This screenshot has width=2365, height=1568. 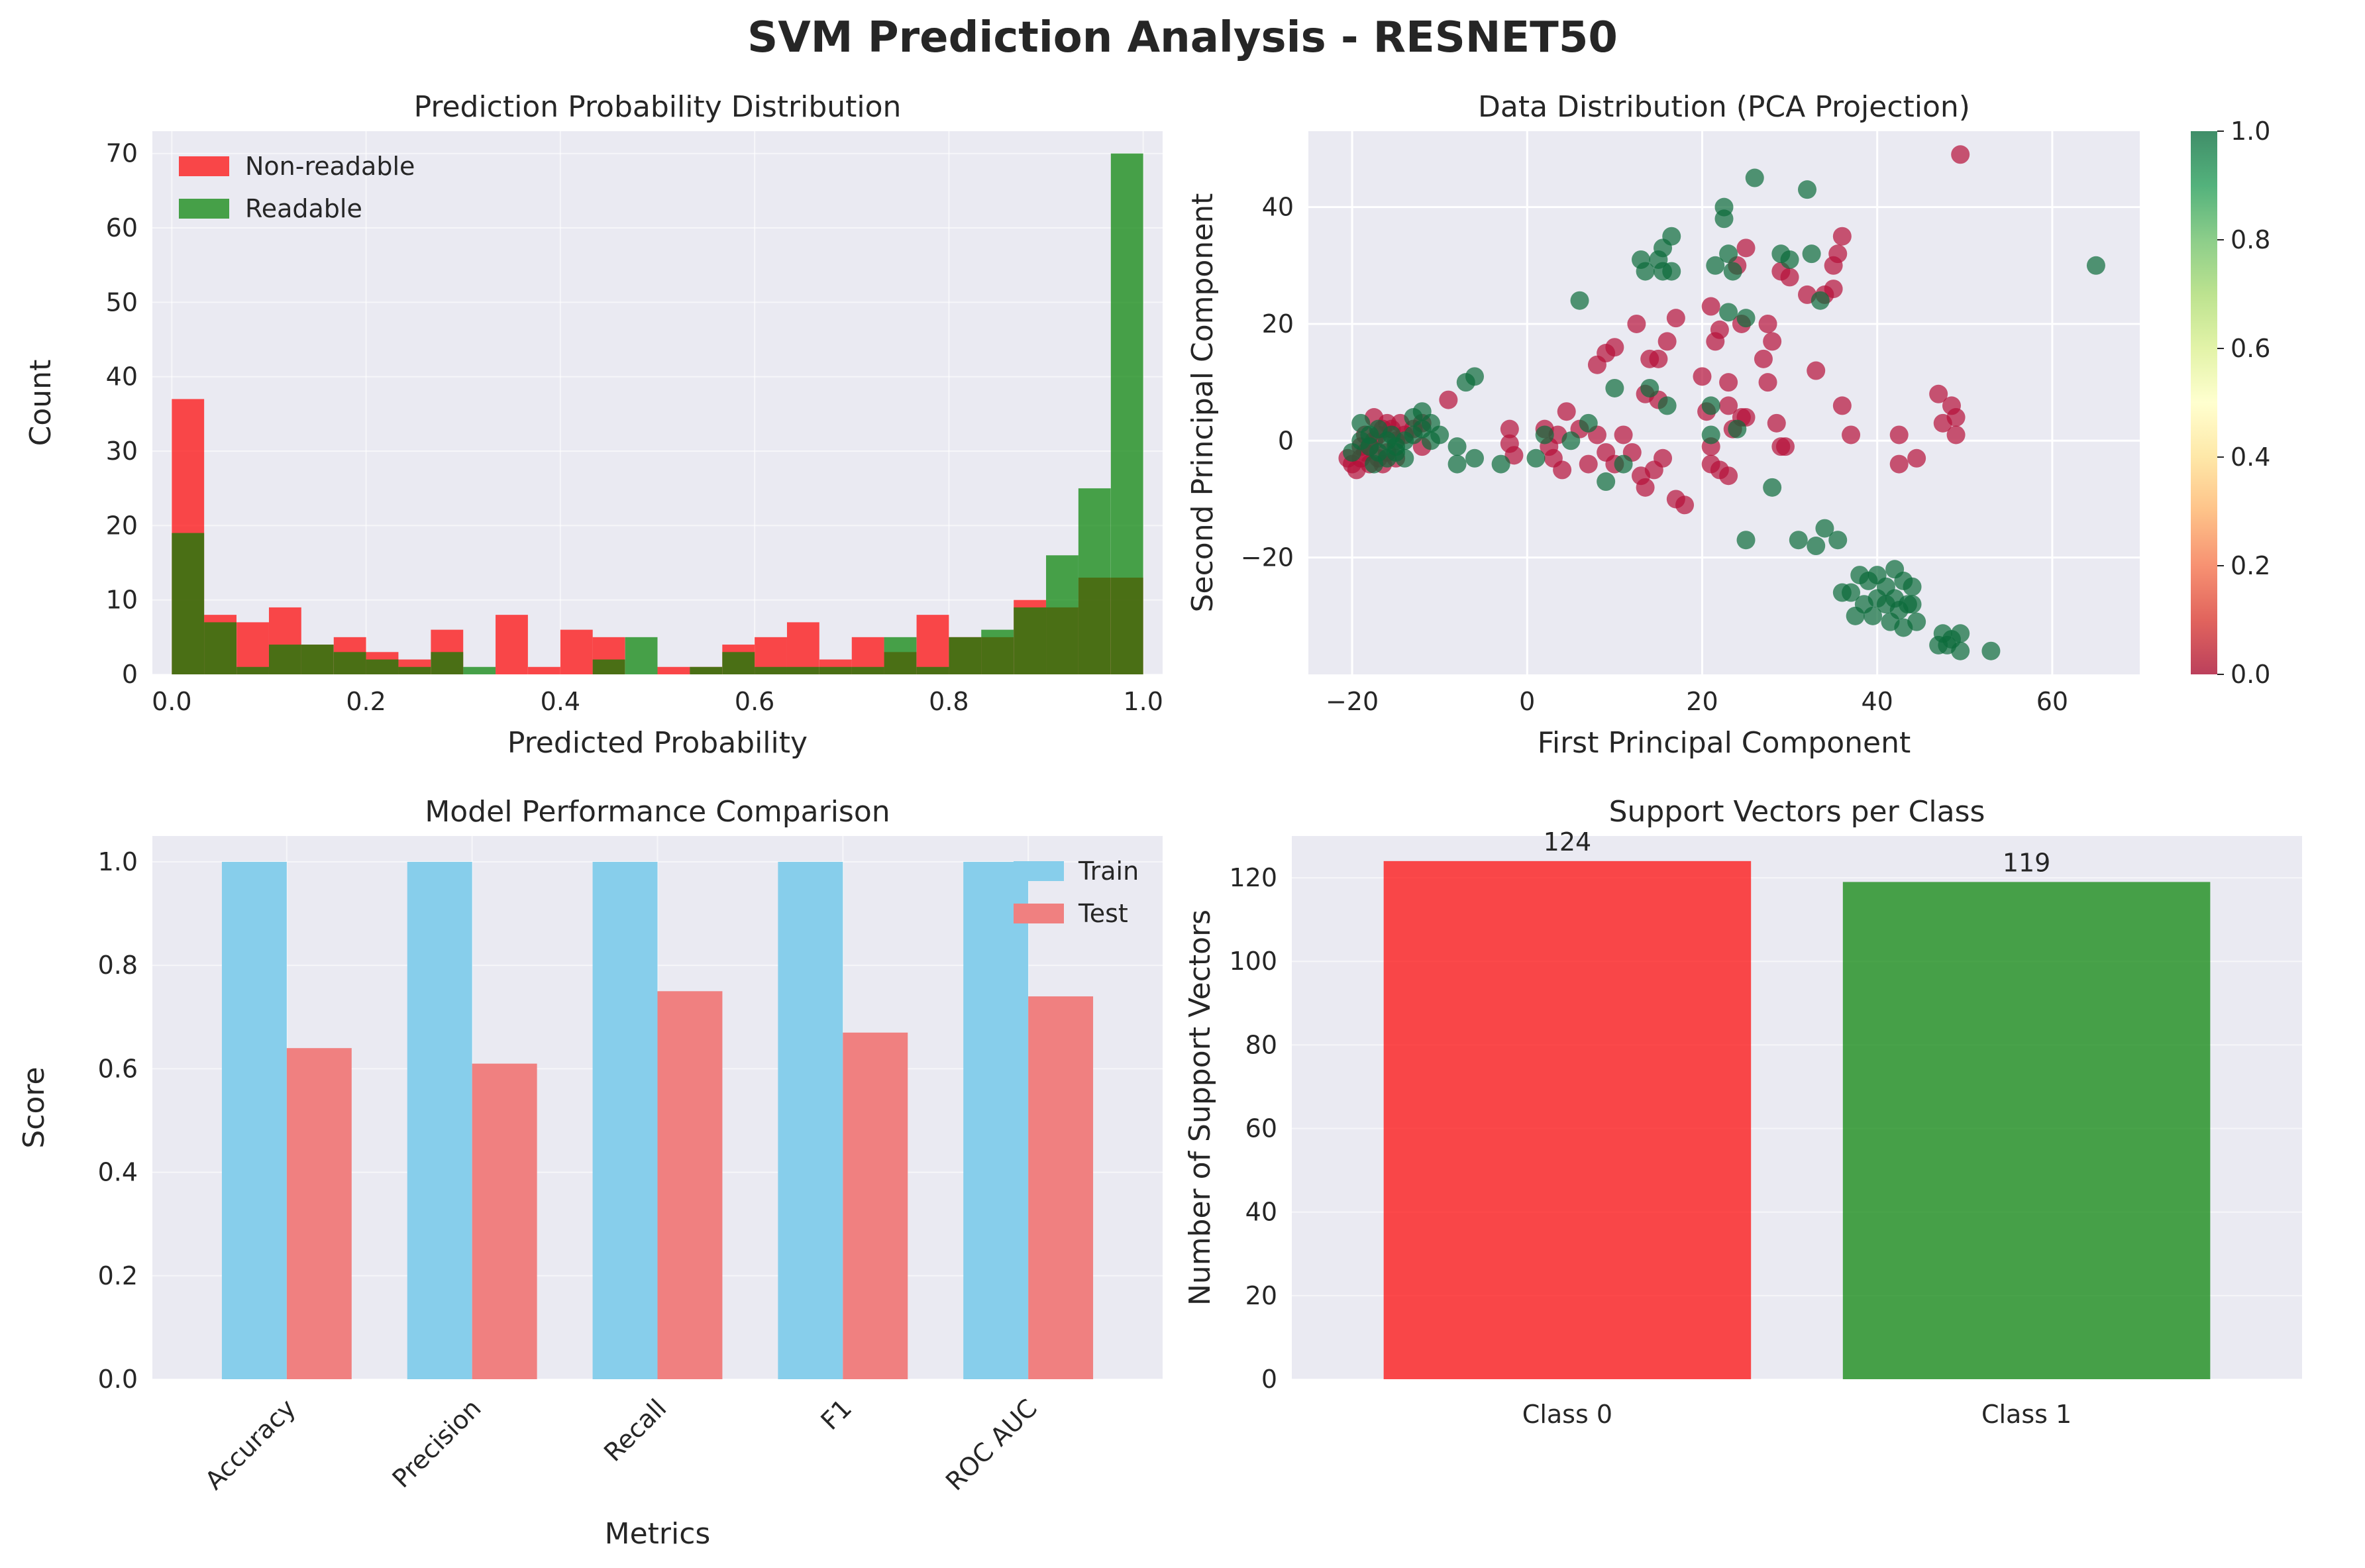 What do you see at coordinates (122, 525) in the screenshot?
I see `y-tick-label: 20` at bounding box center [122, 525].